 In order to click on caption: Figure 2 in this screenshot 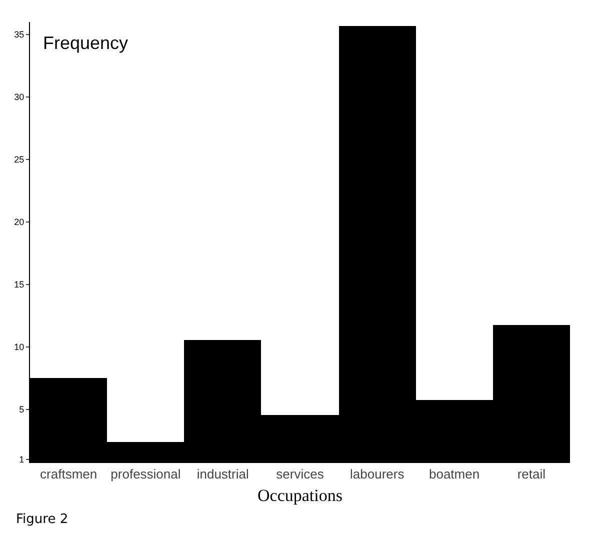, I will do `click(42, 519)`.